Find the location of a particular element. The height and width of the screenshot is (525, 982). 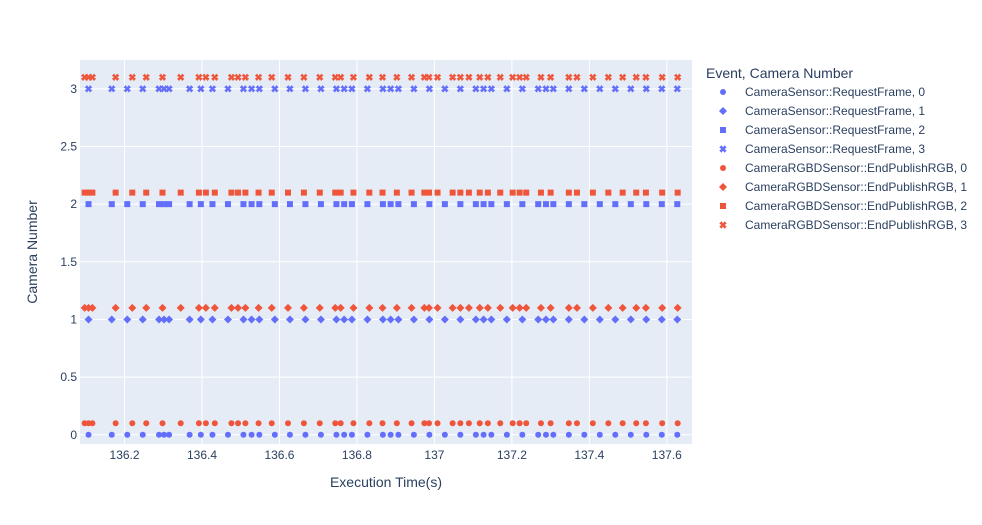

legend-item: CameraSensor::RequestFrame, 3 is located at coordinates (822, 149).